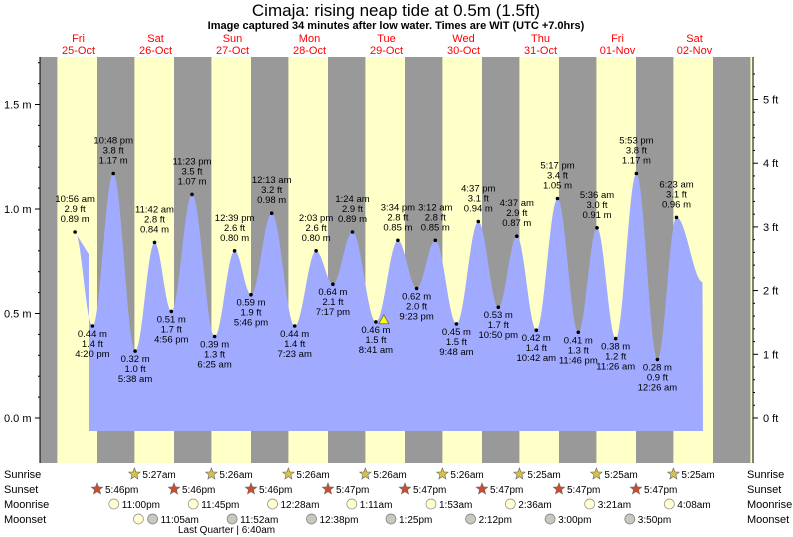 This screenshot has width=793, height=537. What do you see at coordinates (309, 51) in the screenshot?
I see `day-date-label: 28-Oct` at bounding box center [309, 51].